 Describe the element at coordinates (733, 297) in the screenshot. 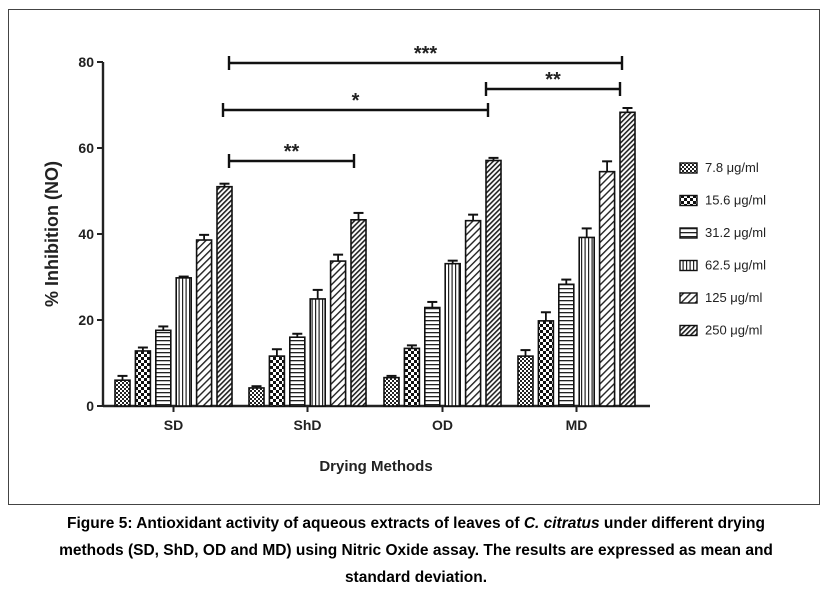

I see `legend-label: 125 μg/ml` at that location.